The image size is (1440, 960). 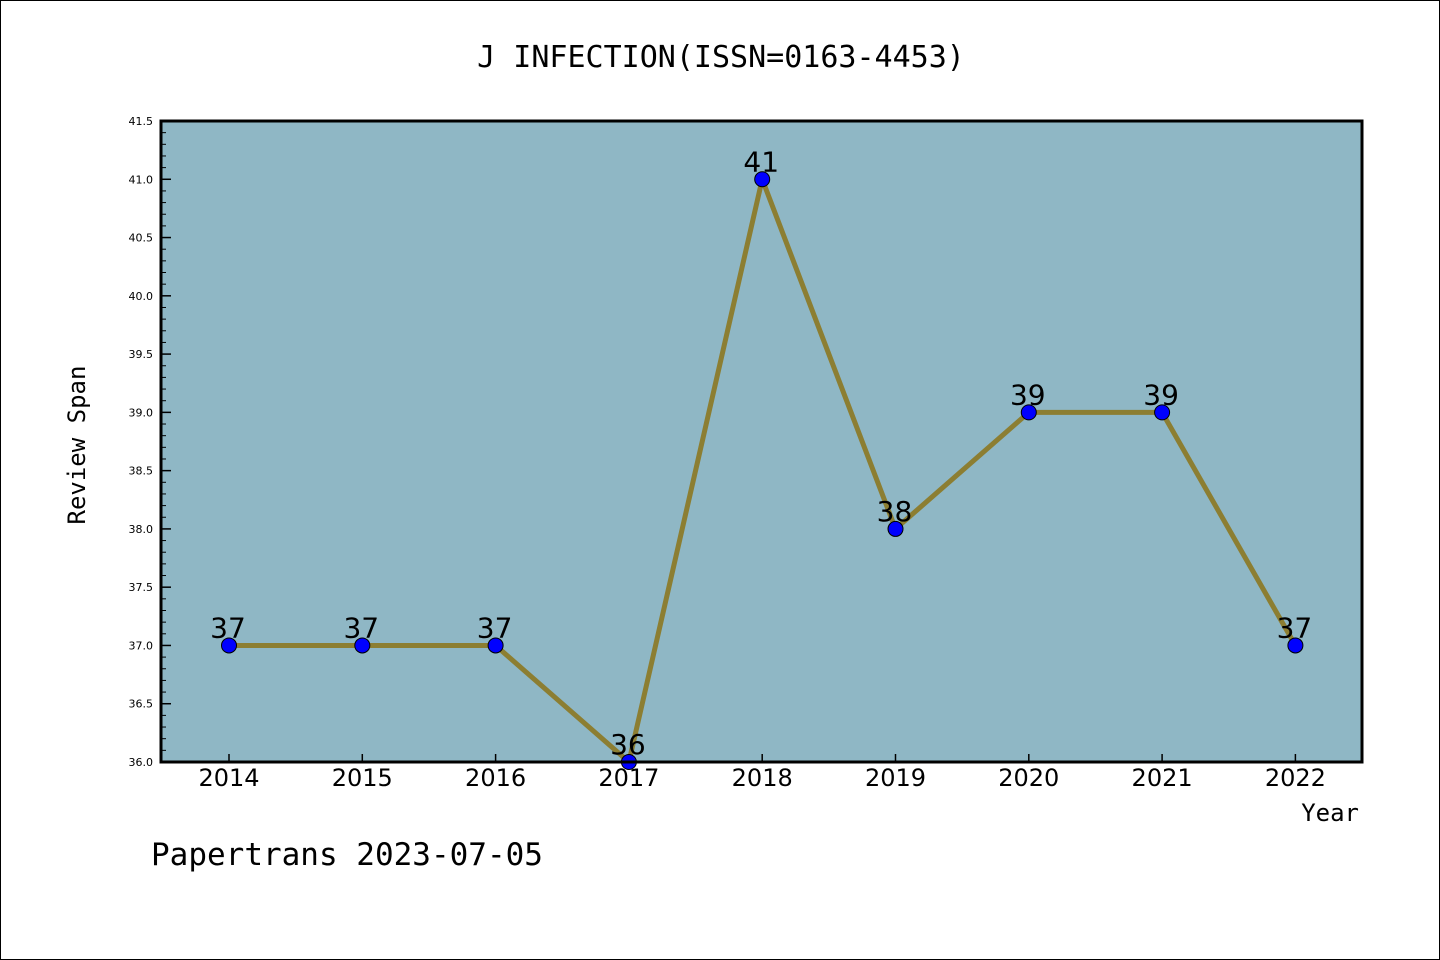 I want to click on watermark-text: Papertrans 2023-07-05, so click(x=347, y=855).